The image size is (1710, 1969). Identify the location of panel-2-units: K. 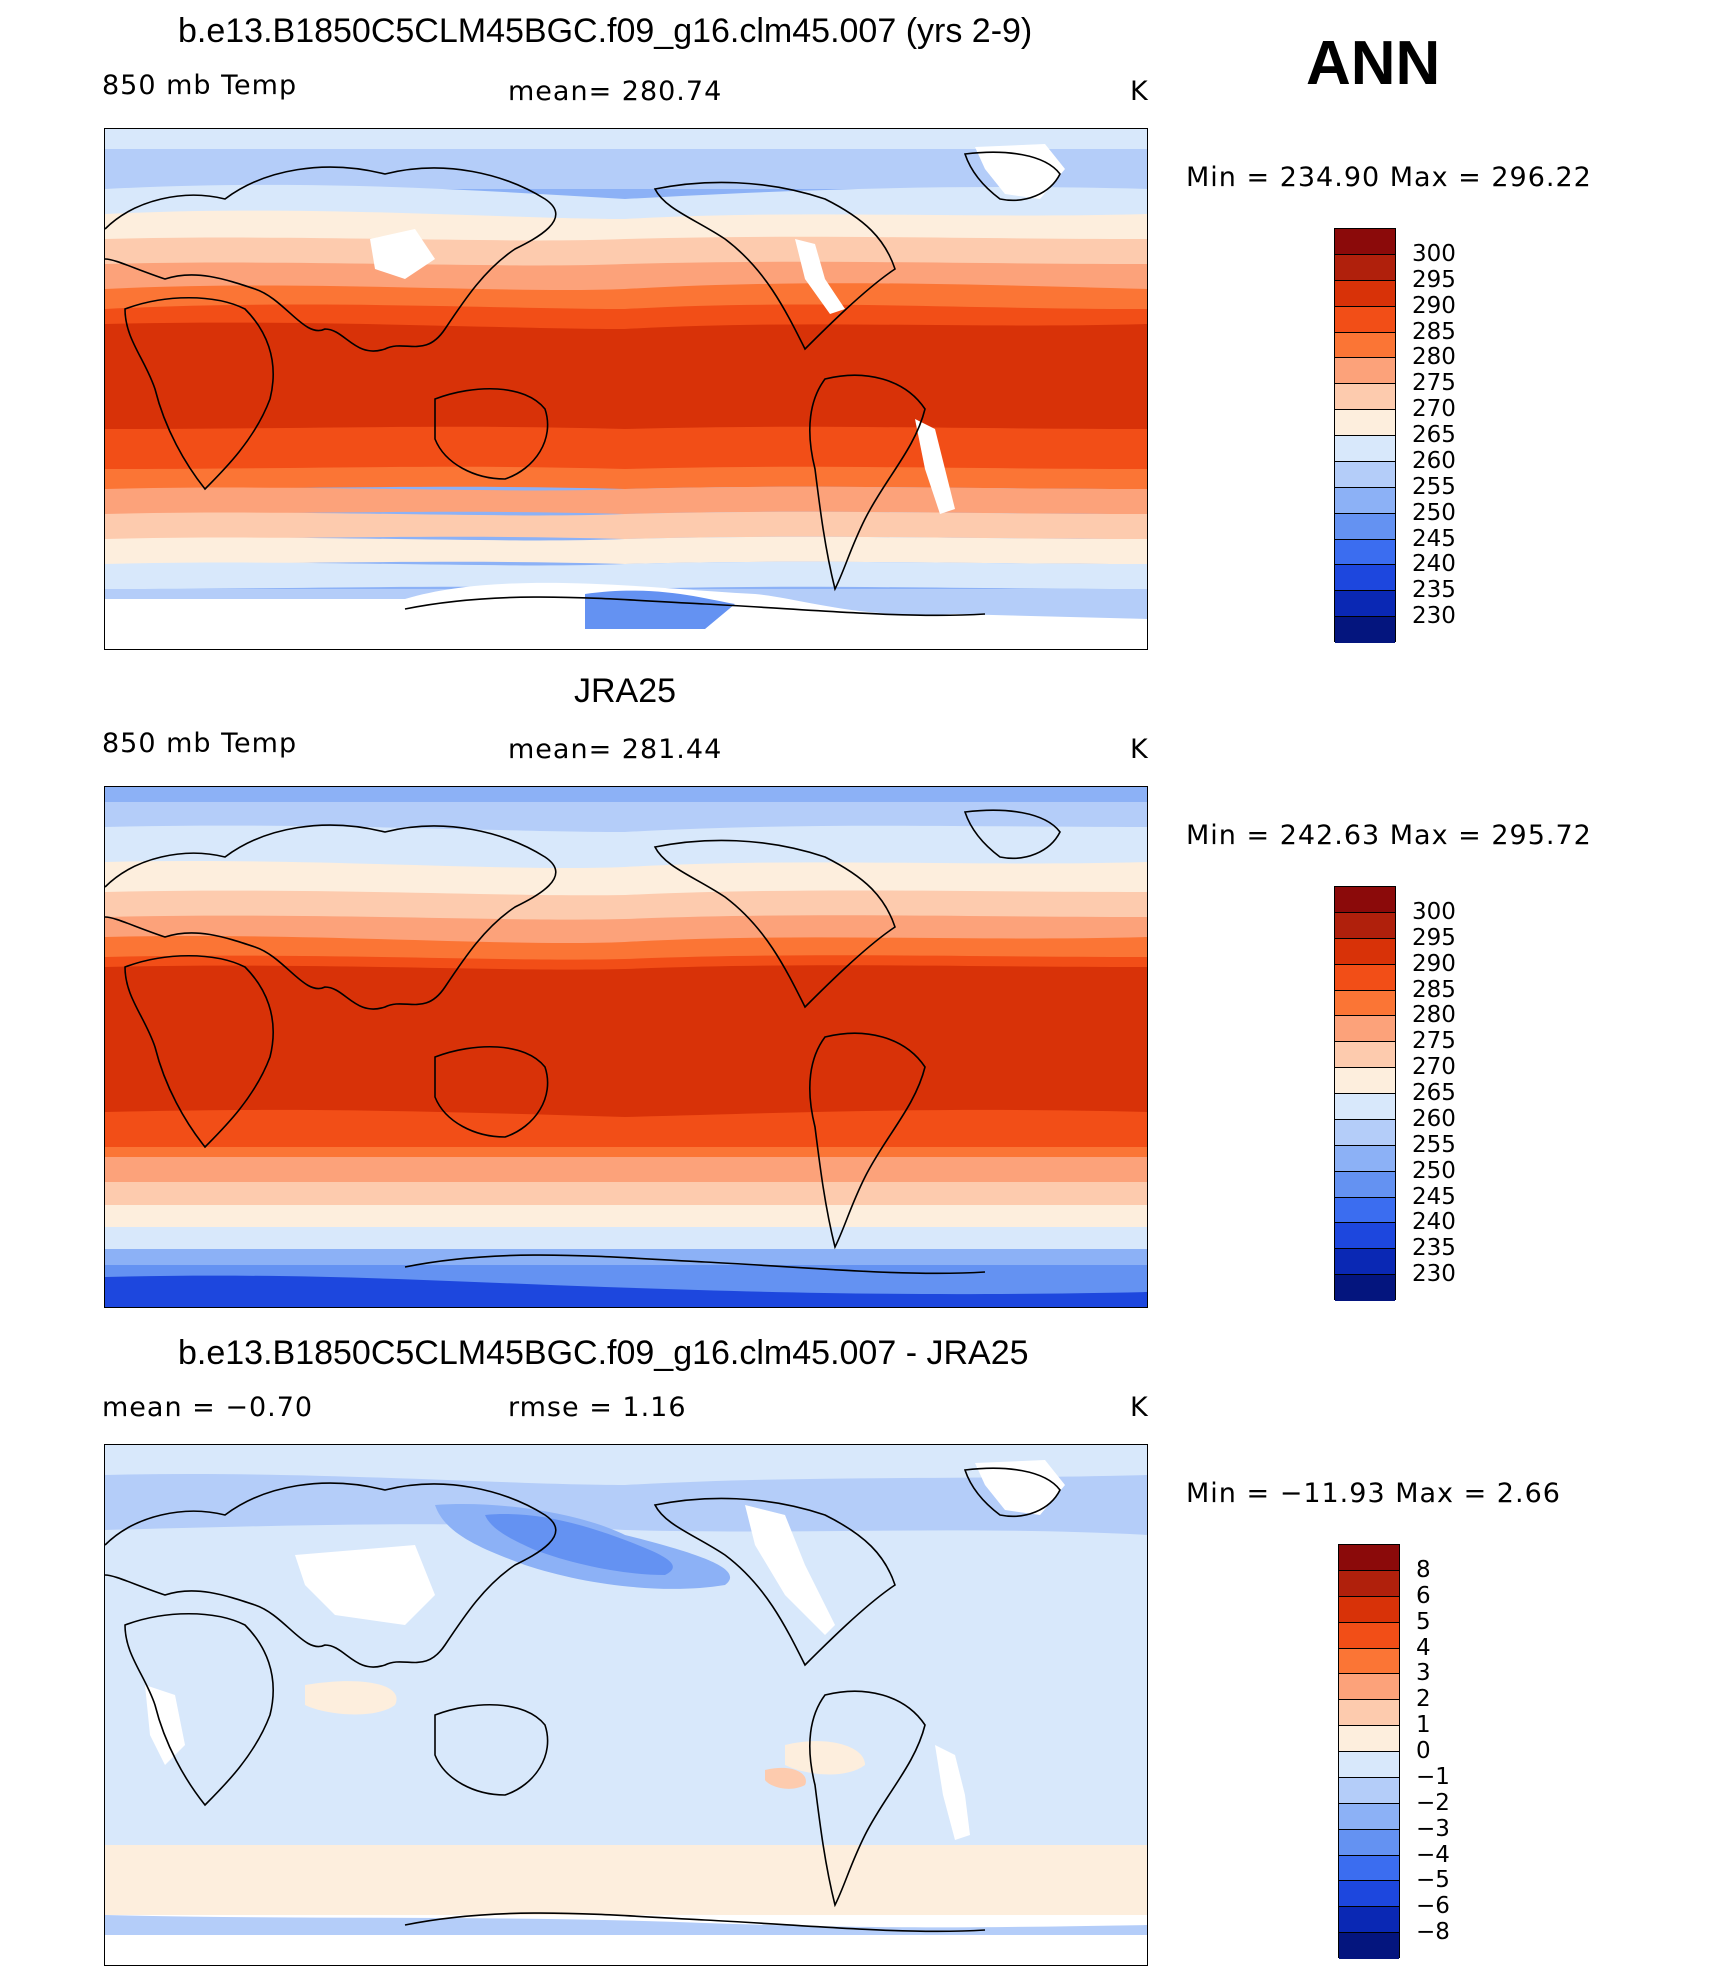
(1139, 749).